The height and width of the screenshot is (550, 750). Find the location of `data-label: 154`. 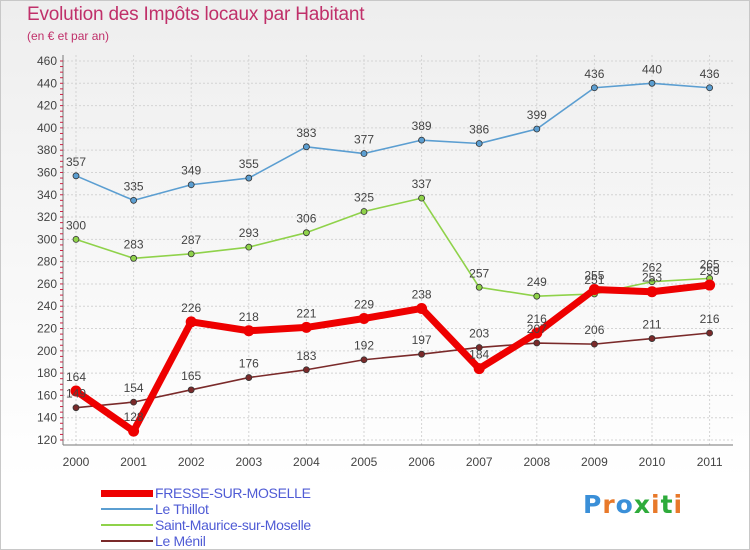

data-label: 154 is located at coordinates (134, 388).